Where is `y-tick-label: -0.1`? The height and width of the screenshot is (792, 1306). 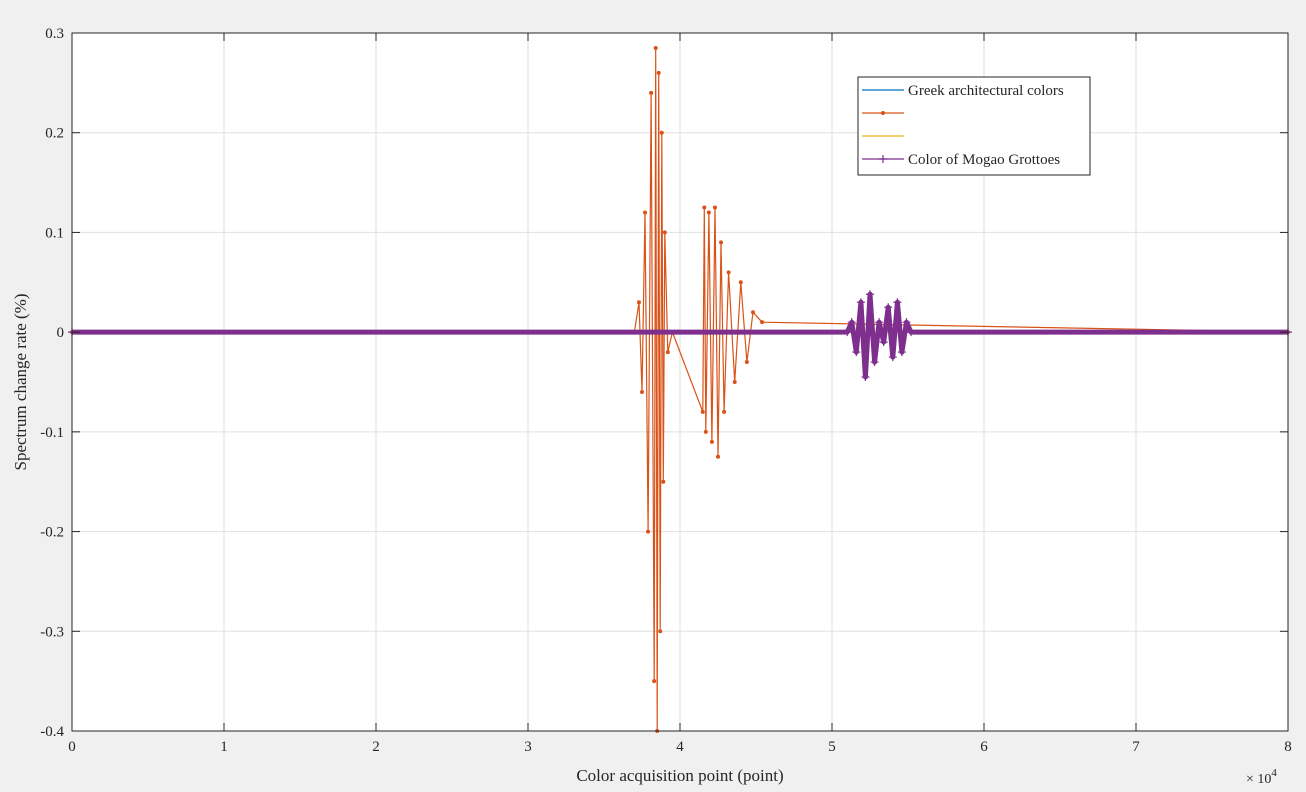
y-tick-label: -0.1 is located at coordinates (52, 433).